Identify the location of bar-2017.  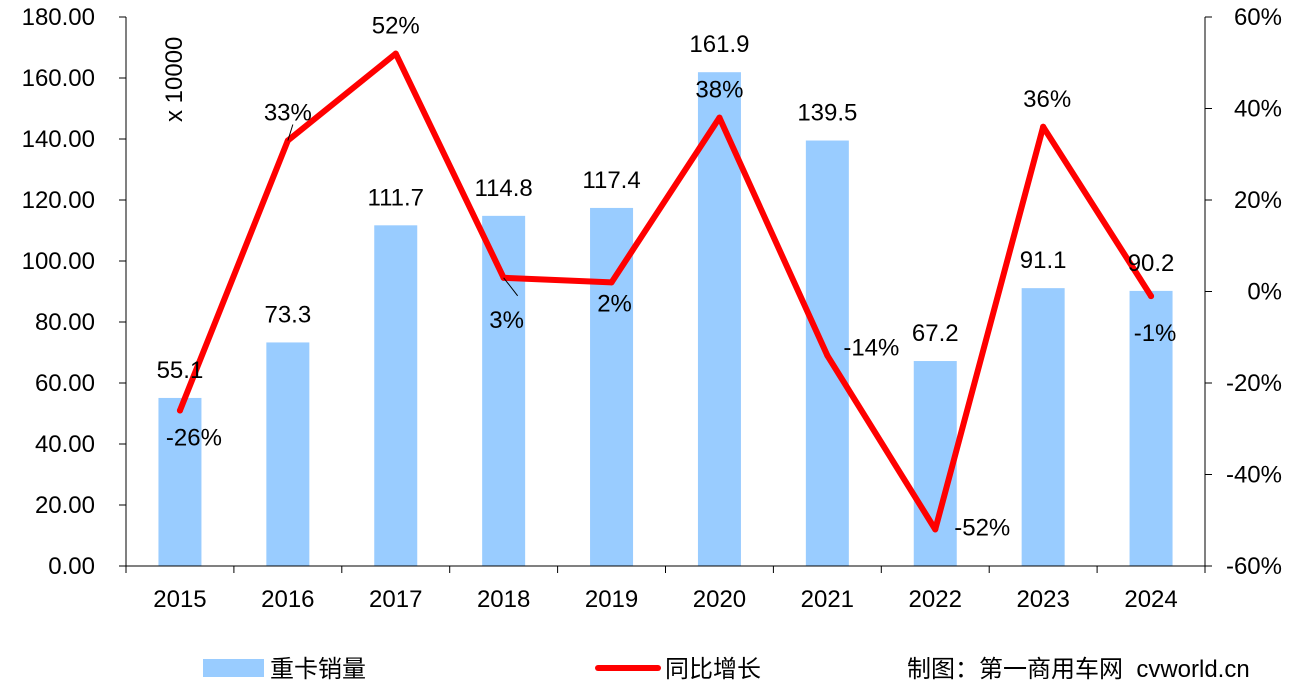
(396, 395).